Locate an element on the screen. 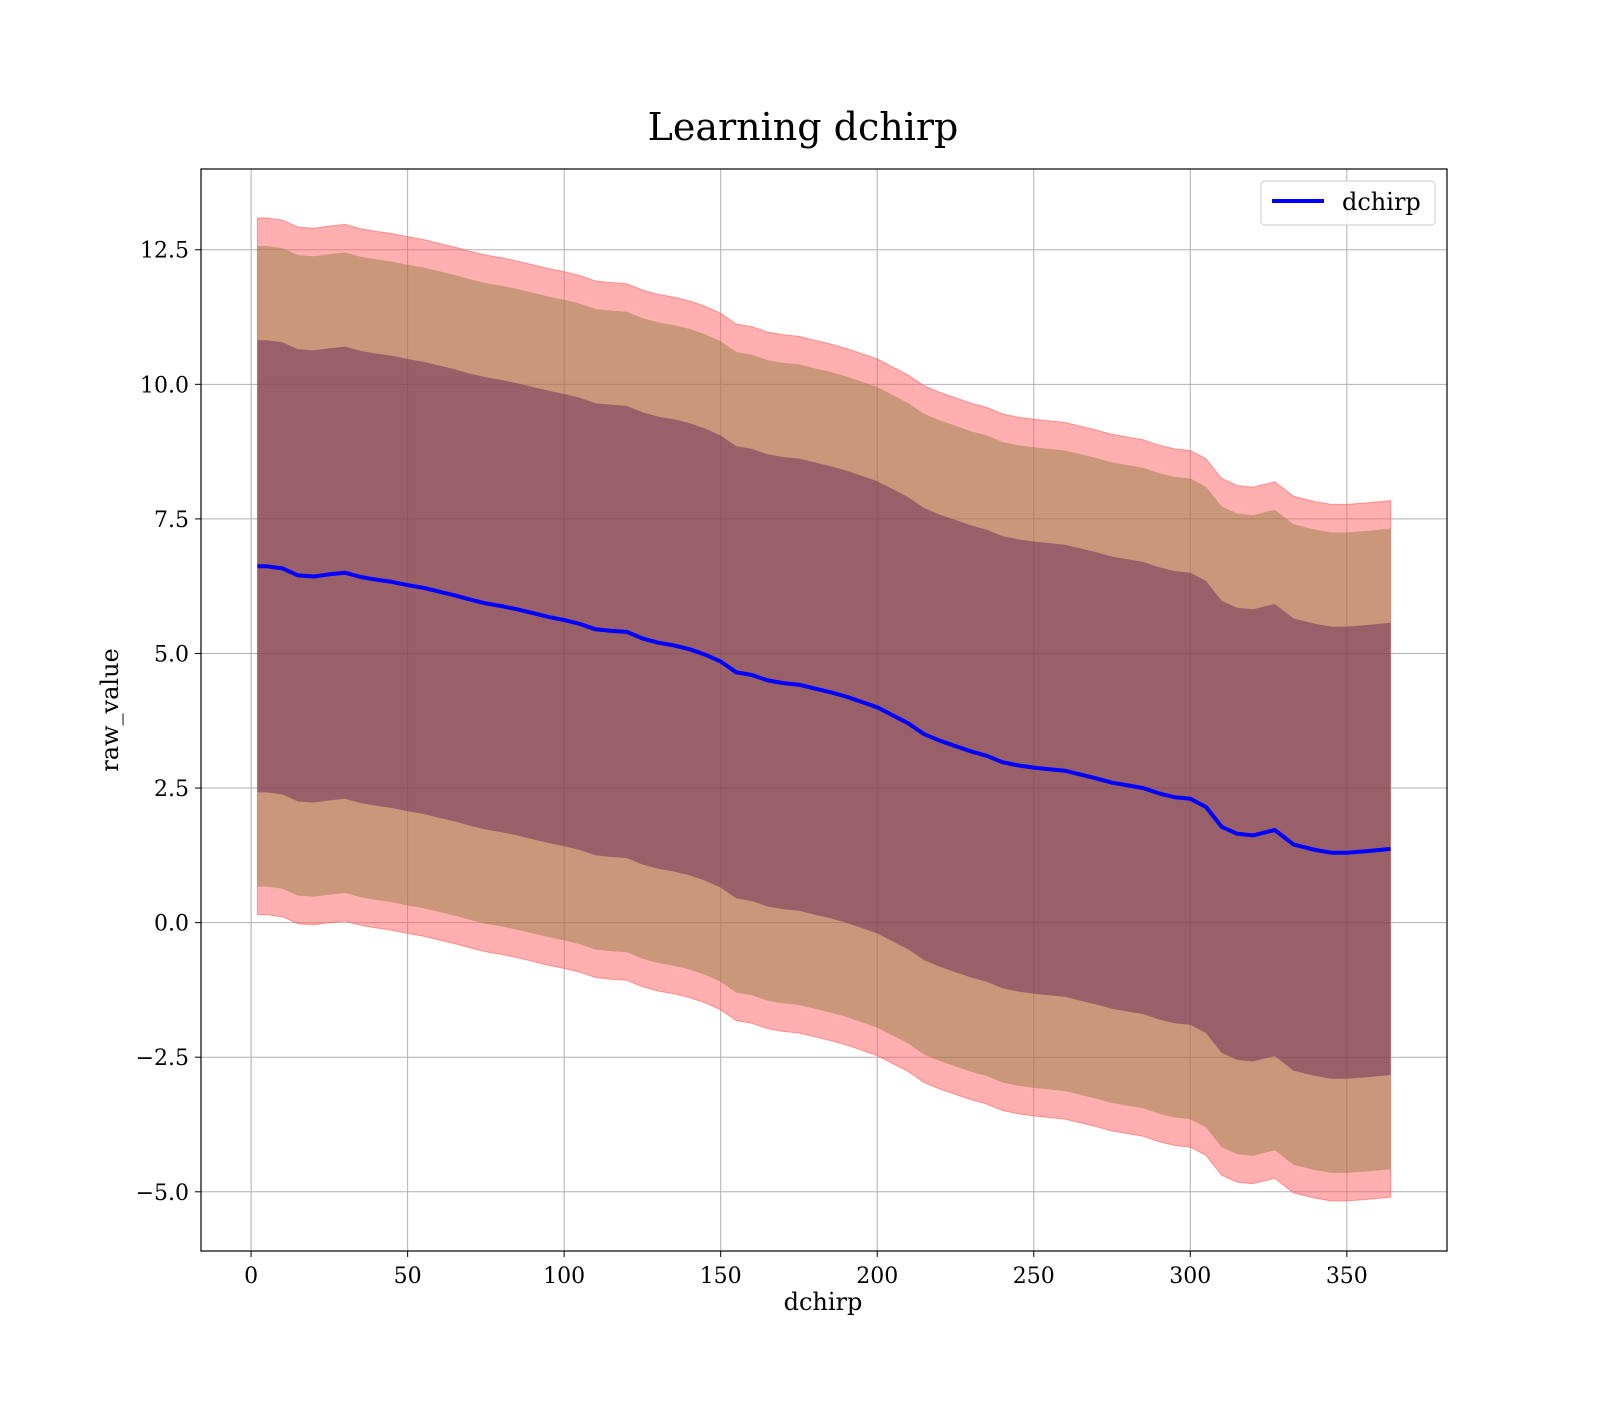 This screenshot has height=1405, width=1600. line-layer is located at coordinates (824, 709).